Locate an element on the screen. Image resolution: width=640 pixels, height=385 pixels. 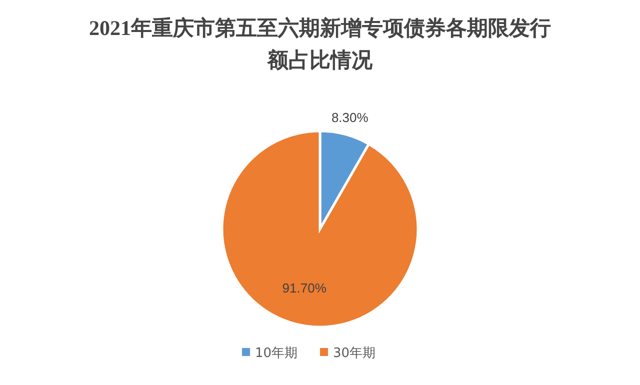
legend-label: 10年期 is located at coordinates (276, 353).